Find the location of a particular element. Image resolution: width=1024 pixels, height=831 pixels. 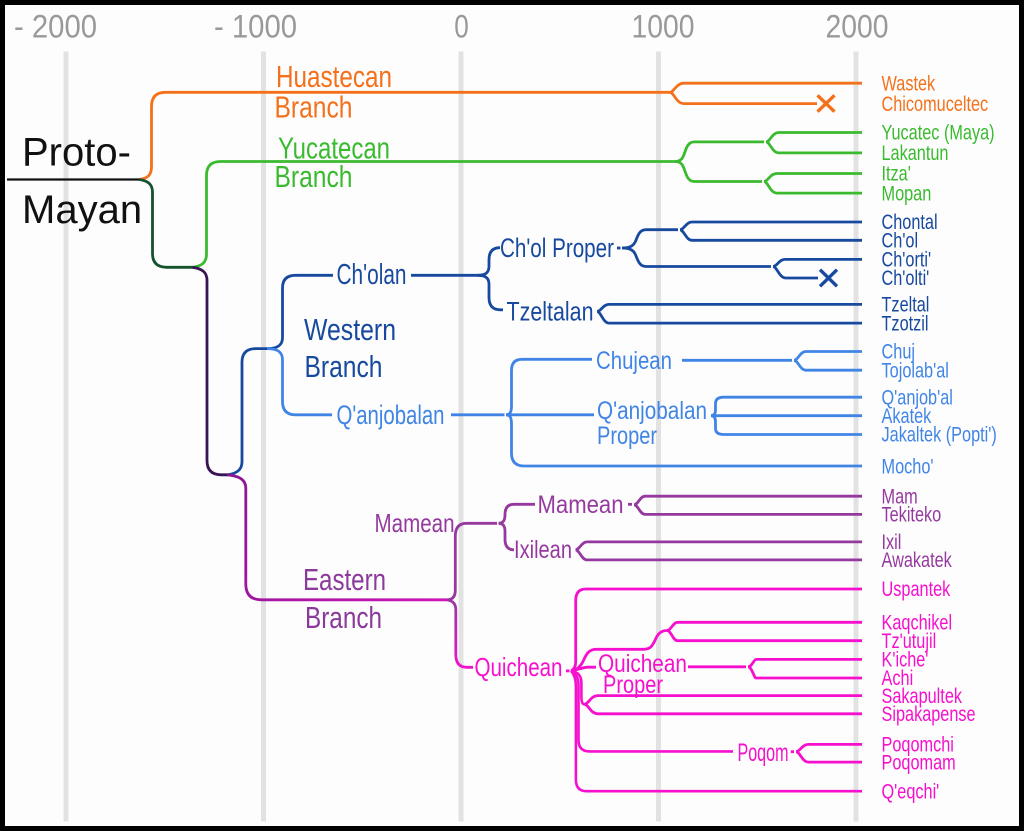

svg-text: Sipakapense is located at coordinates (929, 714).